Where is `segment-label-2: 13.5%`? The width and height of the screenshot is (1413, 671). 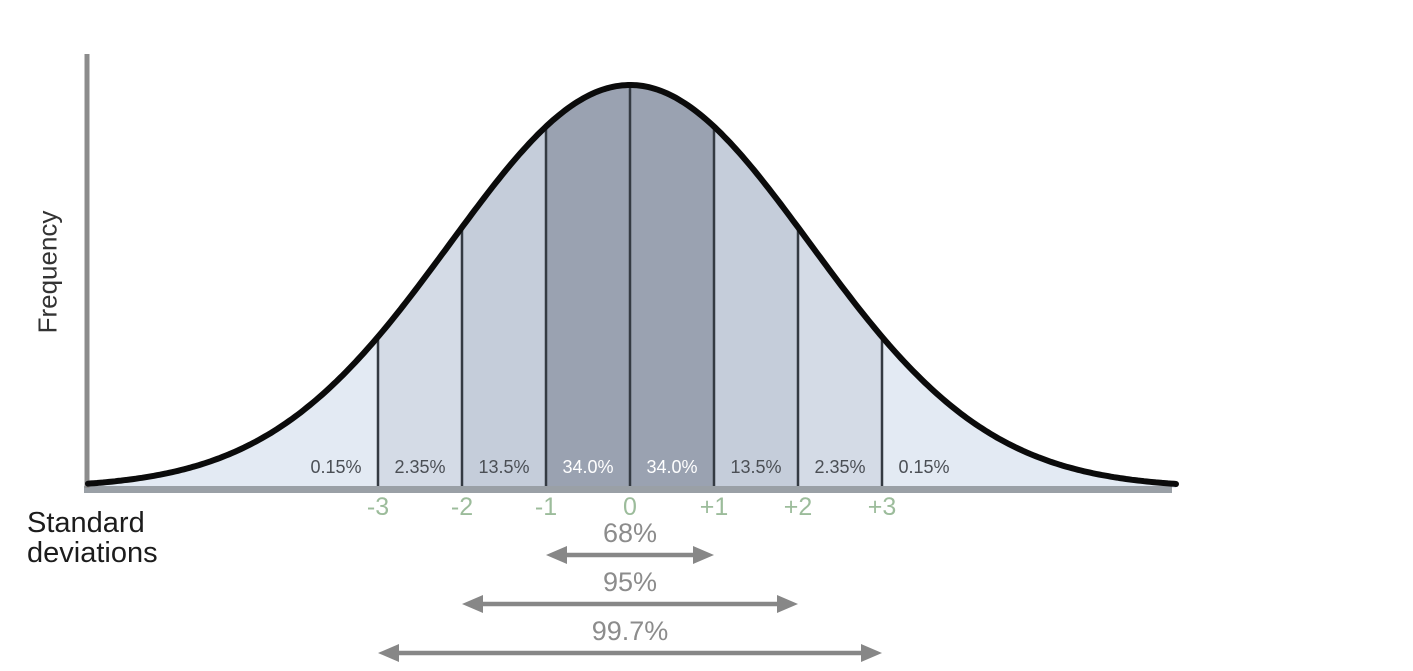 segment-label-2: 13.5% is located at coordinates (503, 467).